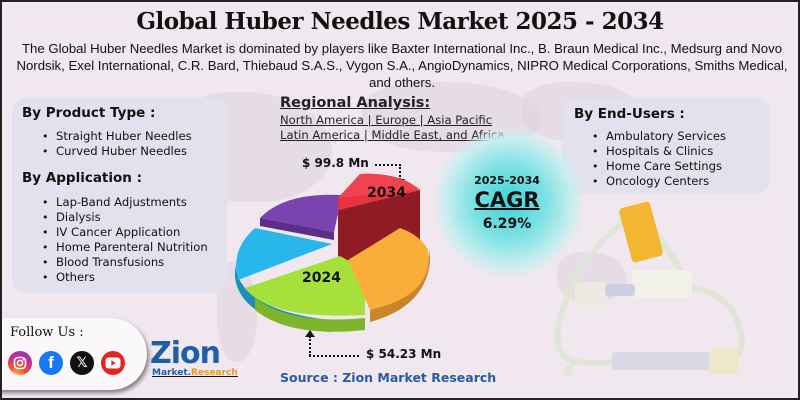 Image resolution: width=800 pixels, height=400 pixels. Describe the element at coordinates (113, 363) in the screenshot. I see `youtube-icon` at that location.